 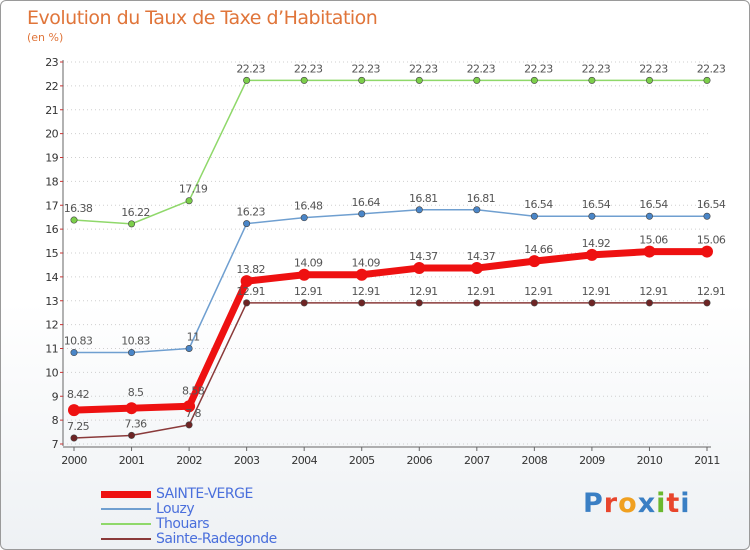 I want to click on logo-letter: i, so click(x=661, y=503).